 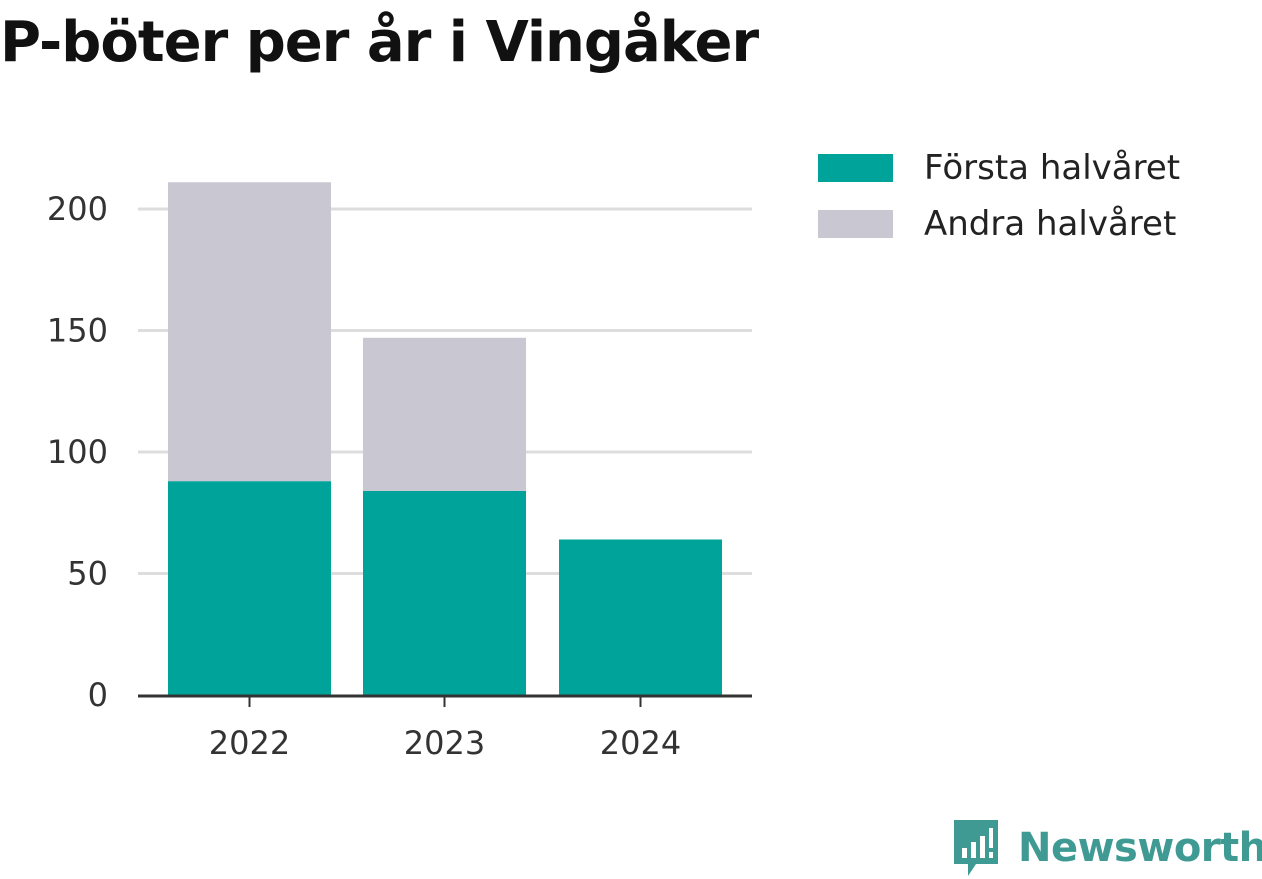 What do you see at coordinates (77, 331) in the screenshot?
I see `y-tick-label-150: 150` at bounding box center [77, 331].